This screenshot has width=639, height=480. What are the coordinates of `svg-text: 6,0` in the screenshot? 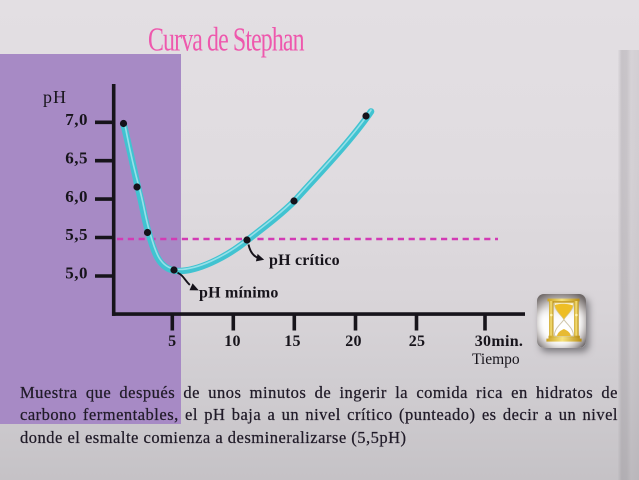 It's located at (76, 196).